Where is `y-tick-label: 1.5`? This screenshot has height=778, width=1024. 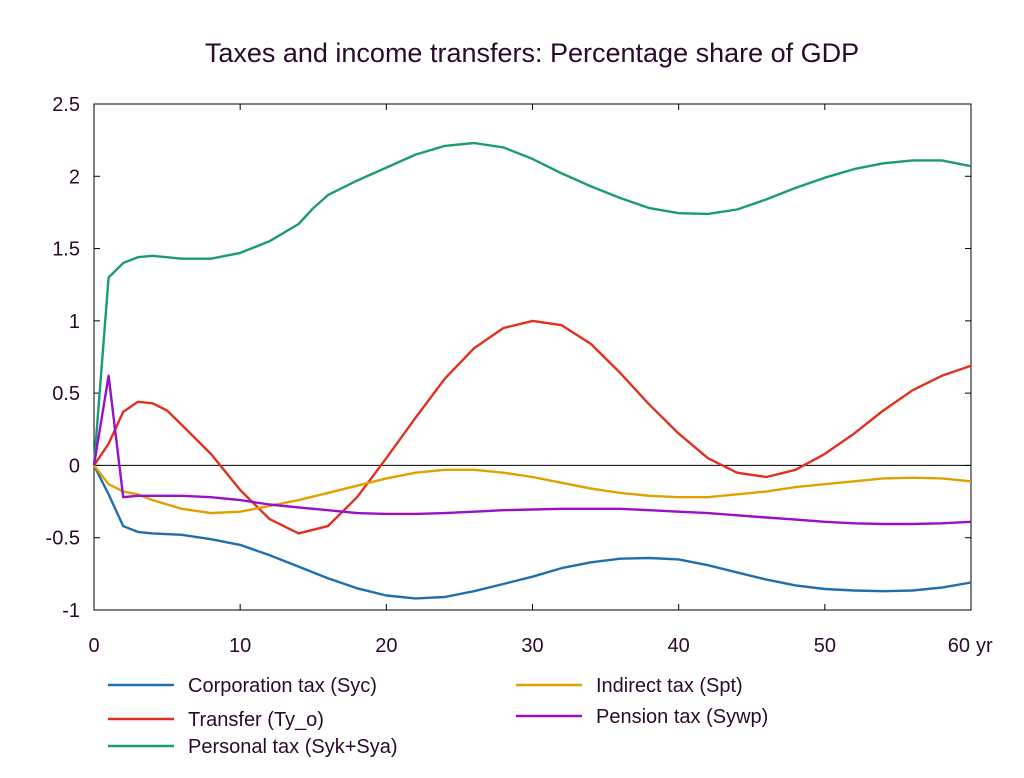
y-tick-label: 1.5 is located at coordinates (66, 250).